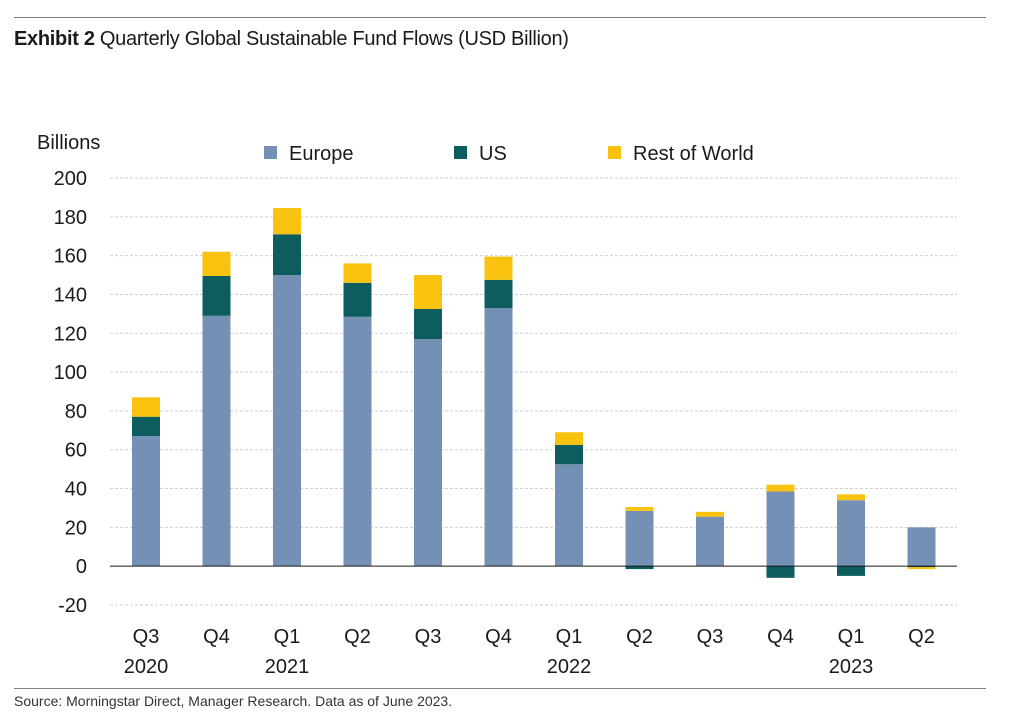 The width and height of the screenshot is (1015, 721). What do you see at coordinates (54, 39) in the screenshot?
I see `exhibit-label: Exhibit 2` at bounding box center [54, 39].